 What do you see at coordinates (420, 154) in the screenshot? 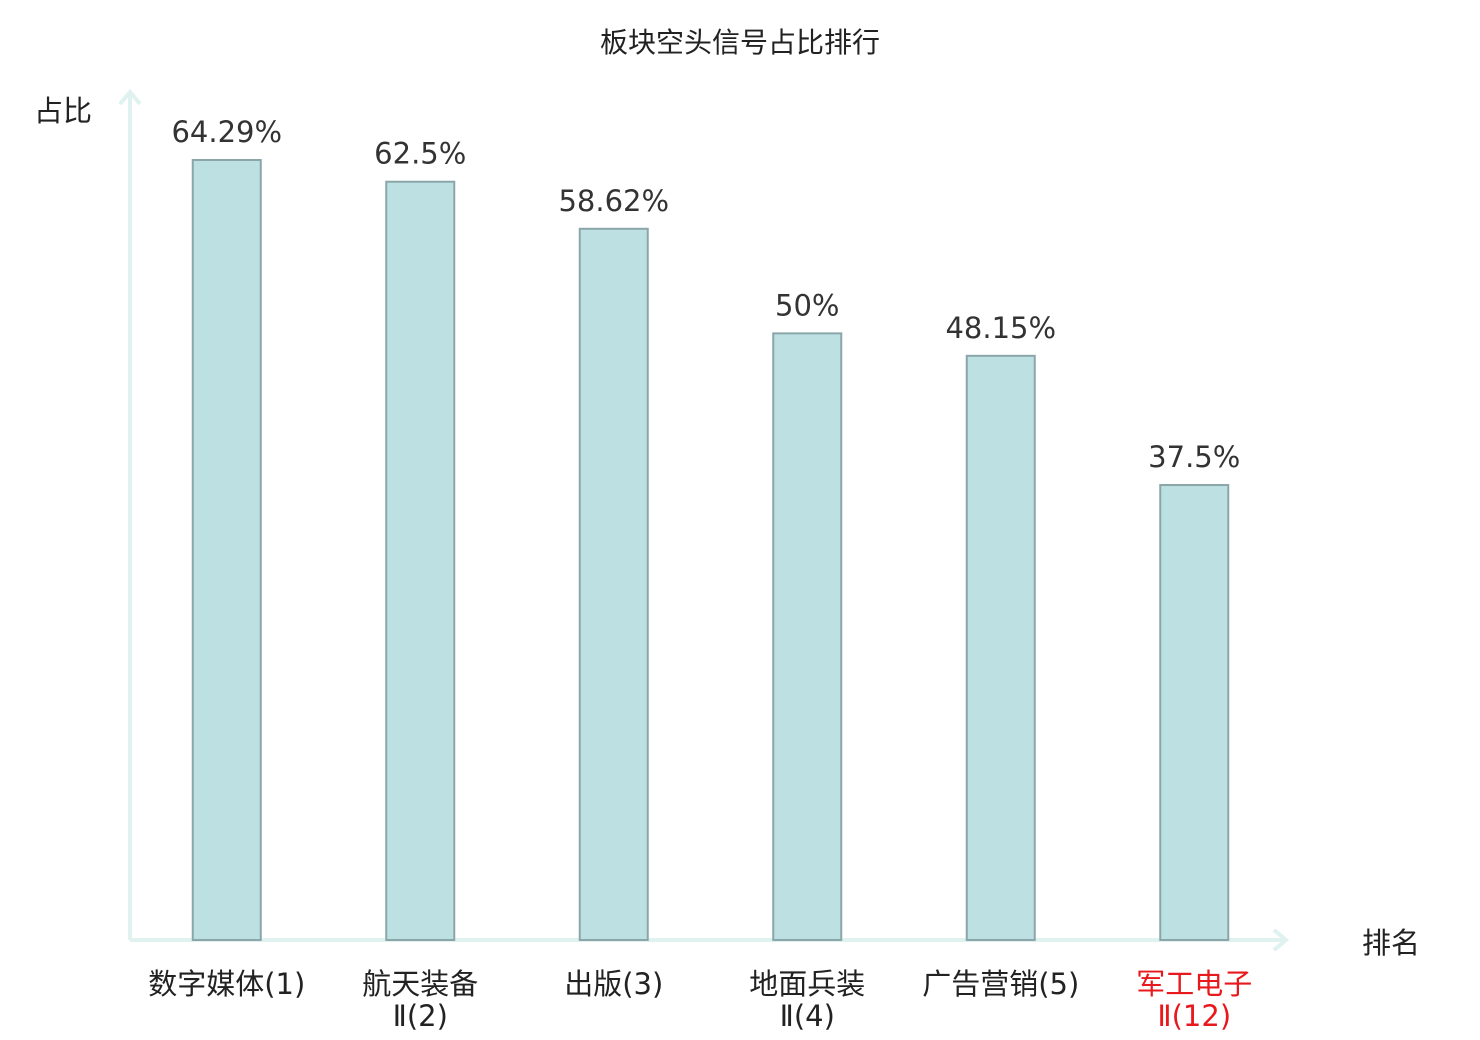
I see `value-label-2: 62.5%` at bounding box center [420, 154].